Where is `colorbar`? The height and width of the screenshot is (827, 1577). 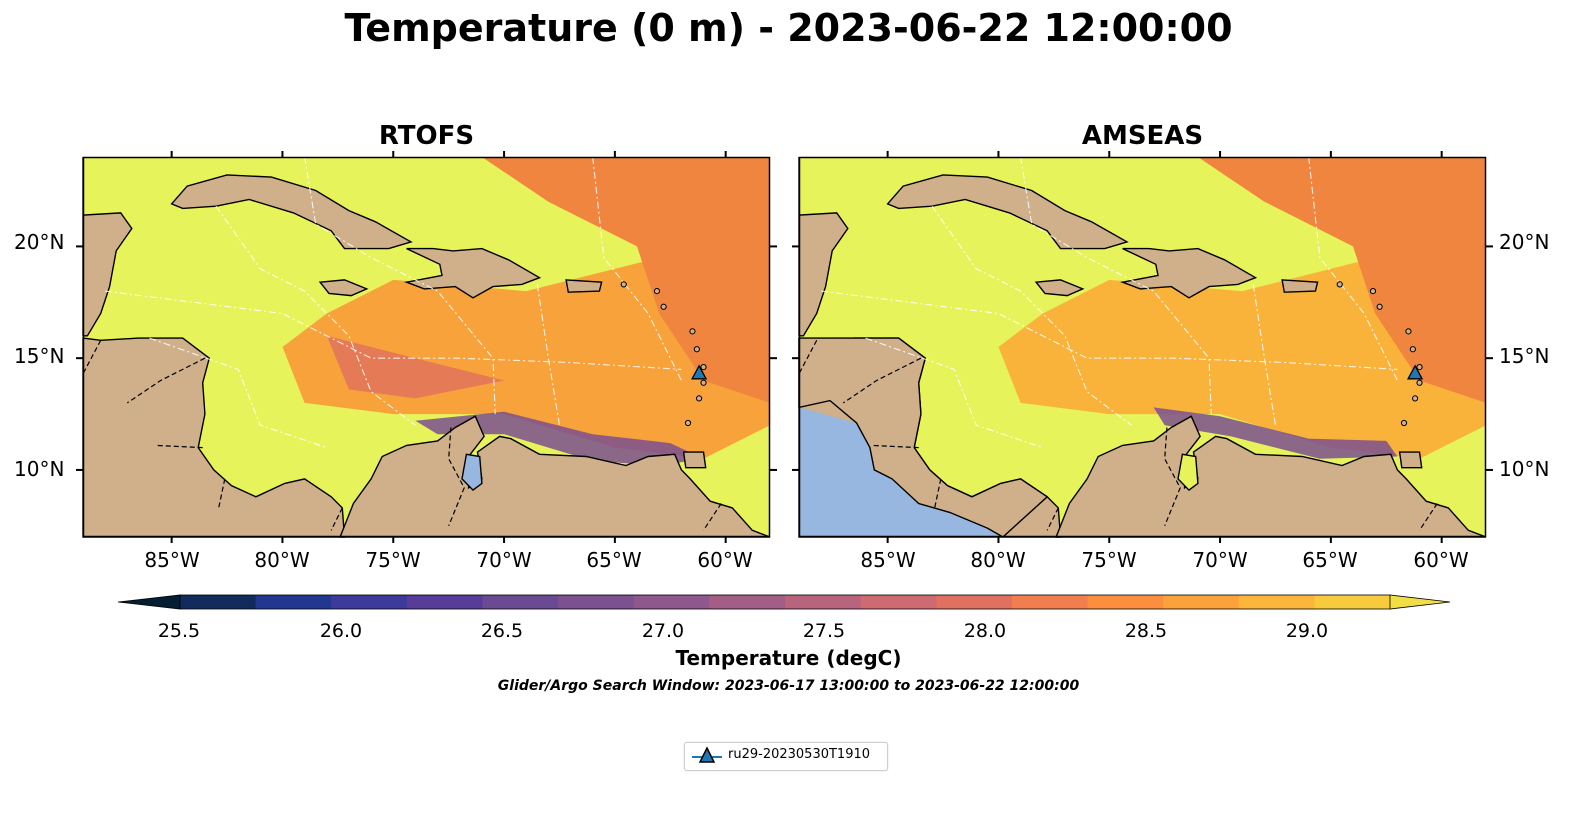 colorbar is located at coordinates (784, 602).